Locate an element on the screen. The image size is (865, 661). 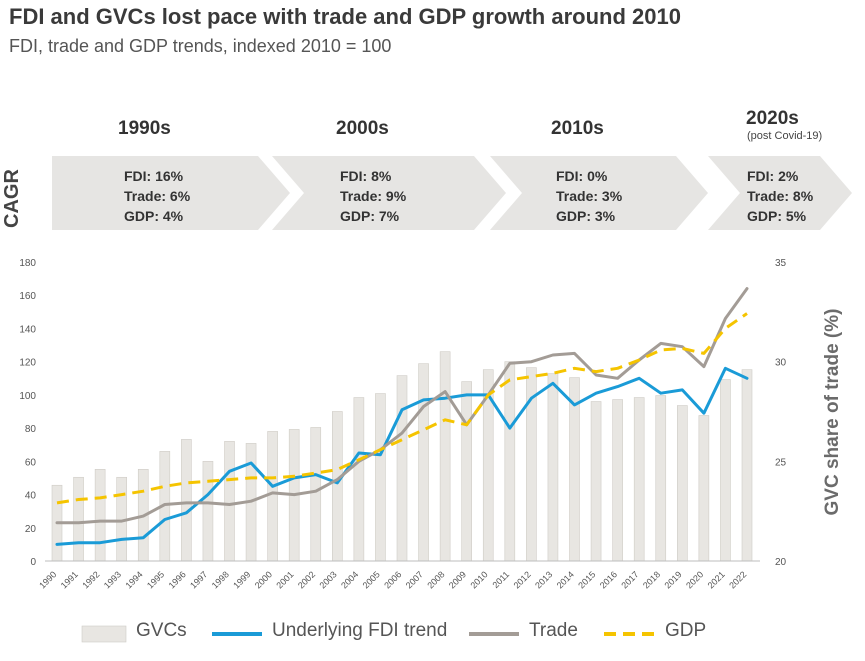
x-tick-label: 2012 is located at coordinates (522, 579).